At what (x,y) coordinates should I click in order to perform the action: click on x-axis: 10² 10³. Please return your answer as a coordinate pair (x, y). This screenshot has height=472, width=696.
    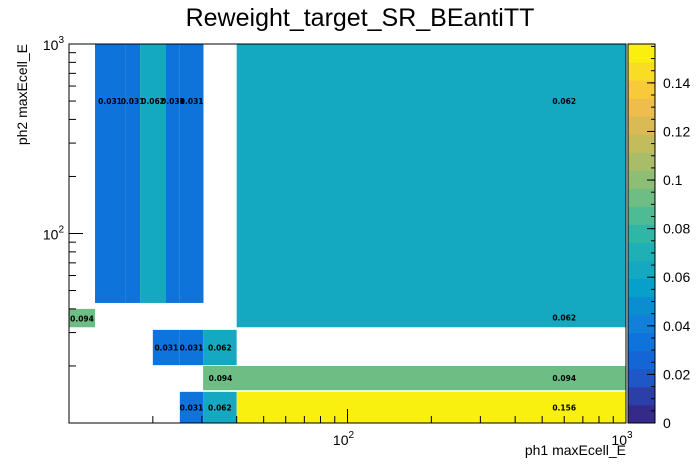
    Looking at the image, I should click on (350, 428).